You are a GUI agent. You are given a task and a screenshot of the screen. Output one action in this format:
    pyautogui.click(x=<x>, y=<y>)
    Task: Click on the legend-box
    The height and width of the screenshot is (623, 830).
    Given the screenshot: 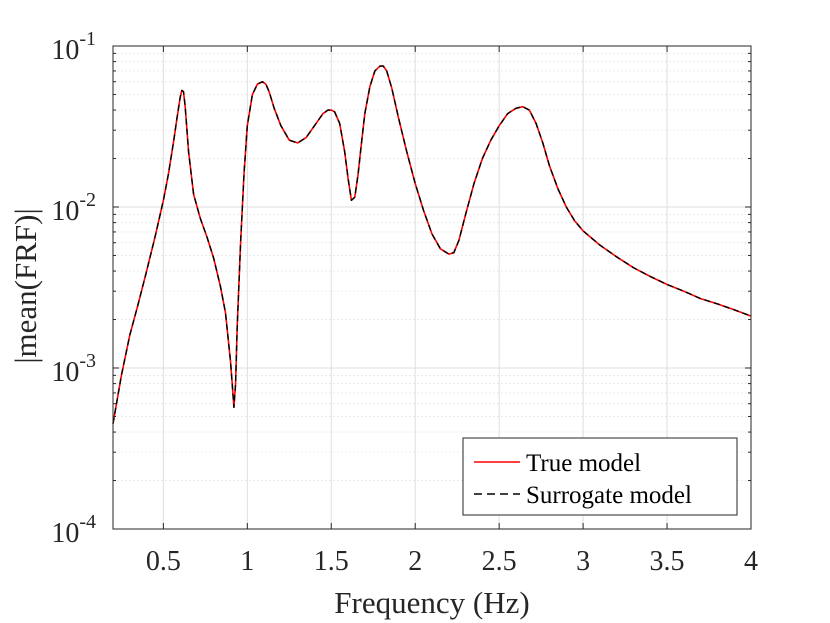 What is the action you would take?
    pyautogui.click(x=600, y=476)
    